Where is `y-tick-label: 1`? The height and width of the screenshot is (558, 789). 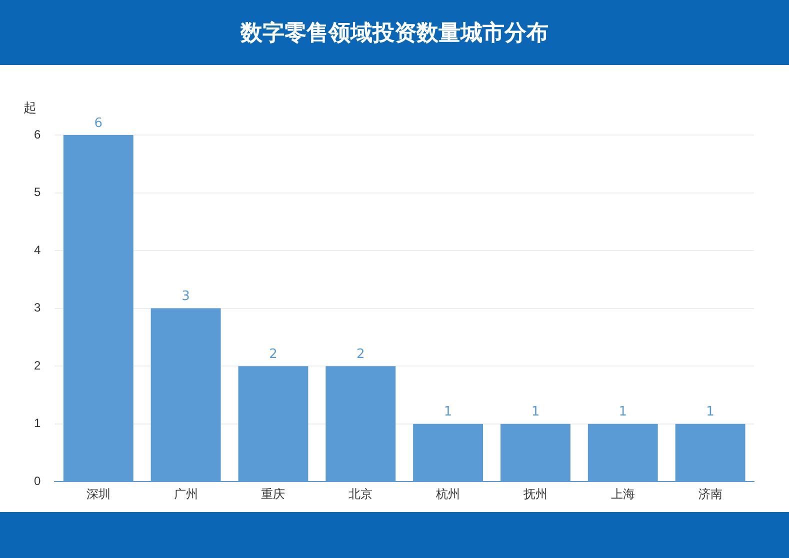 y-tick-label: 1 is located at coordinates (37, 423).